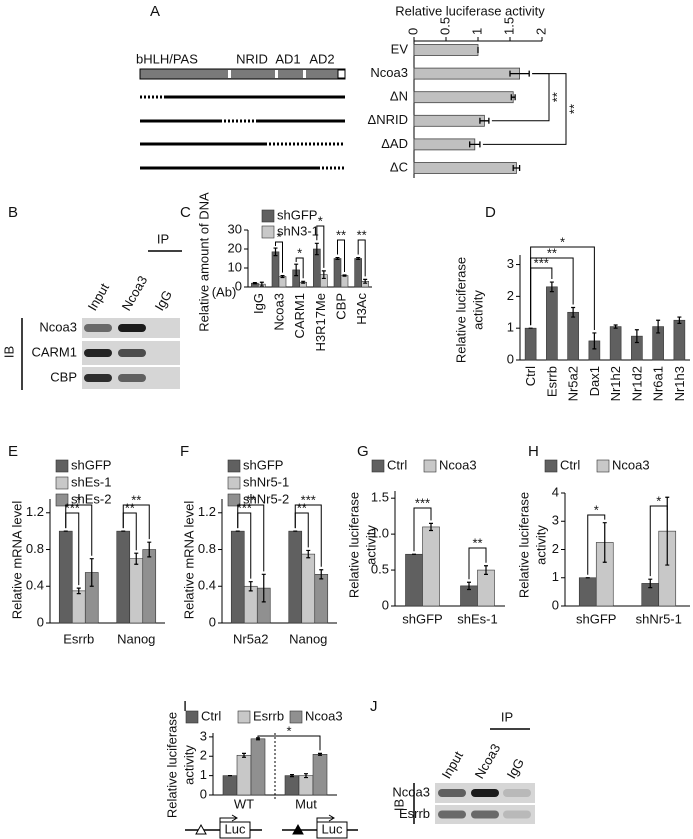 The height and width of the screenshot is (839, 693). Describe the element at coordinates (476, 31) in the screenshot. I see `x-tick-label: 1` at that location.